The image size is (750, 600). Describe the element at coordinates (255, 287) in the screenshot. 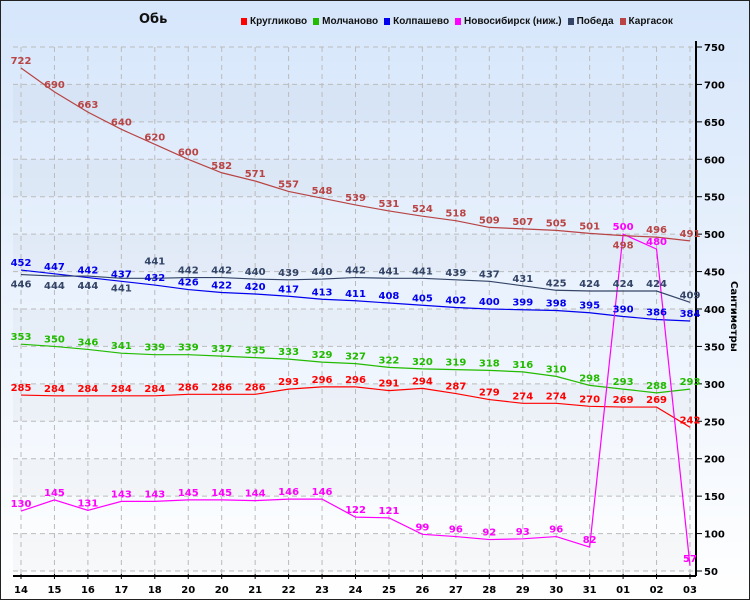

I see `data-label: 420` at that location.